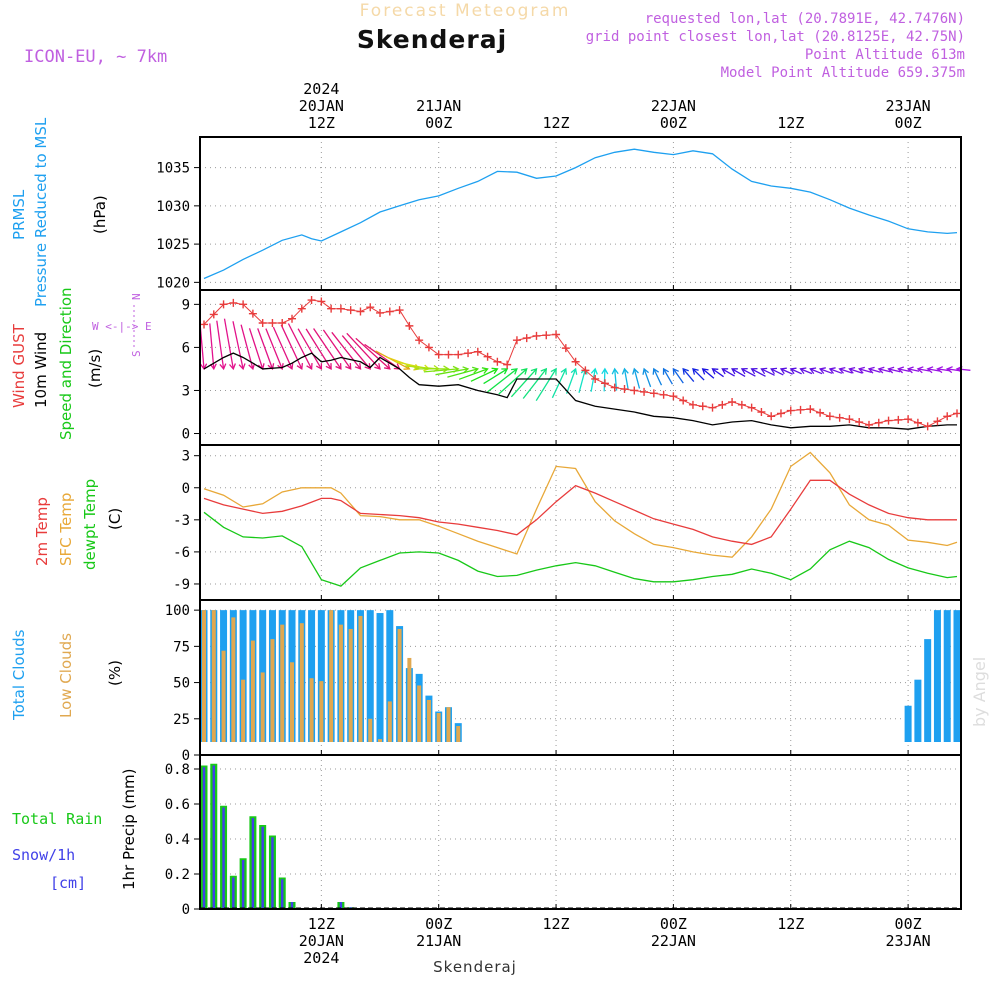  What do you see at coordinates (438, 106) in the screenshot?
I see `time-label-top: 21JAN` at bounding box center [438, 106].